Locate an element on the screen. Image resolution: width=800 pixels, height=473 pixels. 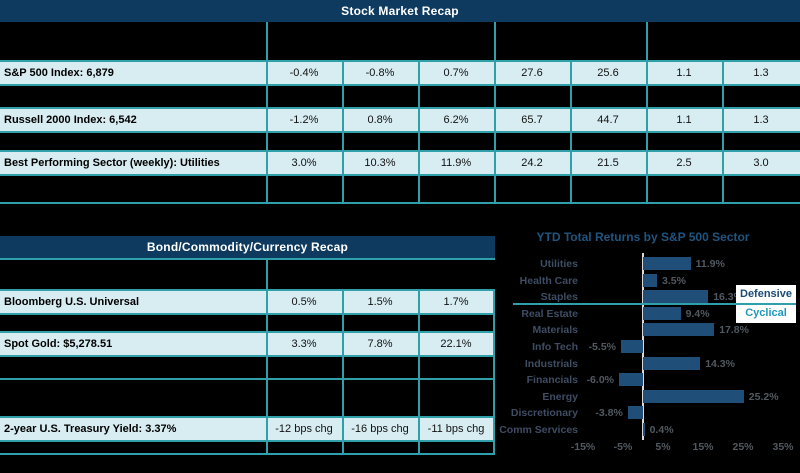
value-cell: 1.7% is located at coordinates (456, 302).